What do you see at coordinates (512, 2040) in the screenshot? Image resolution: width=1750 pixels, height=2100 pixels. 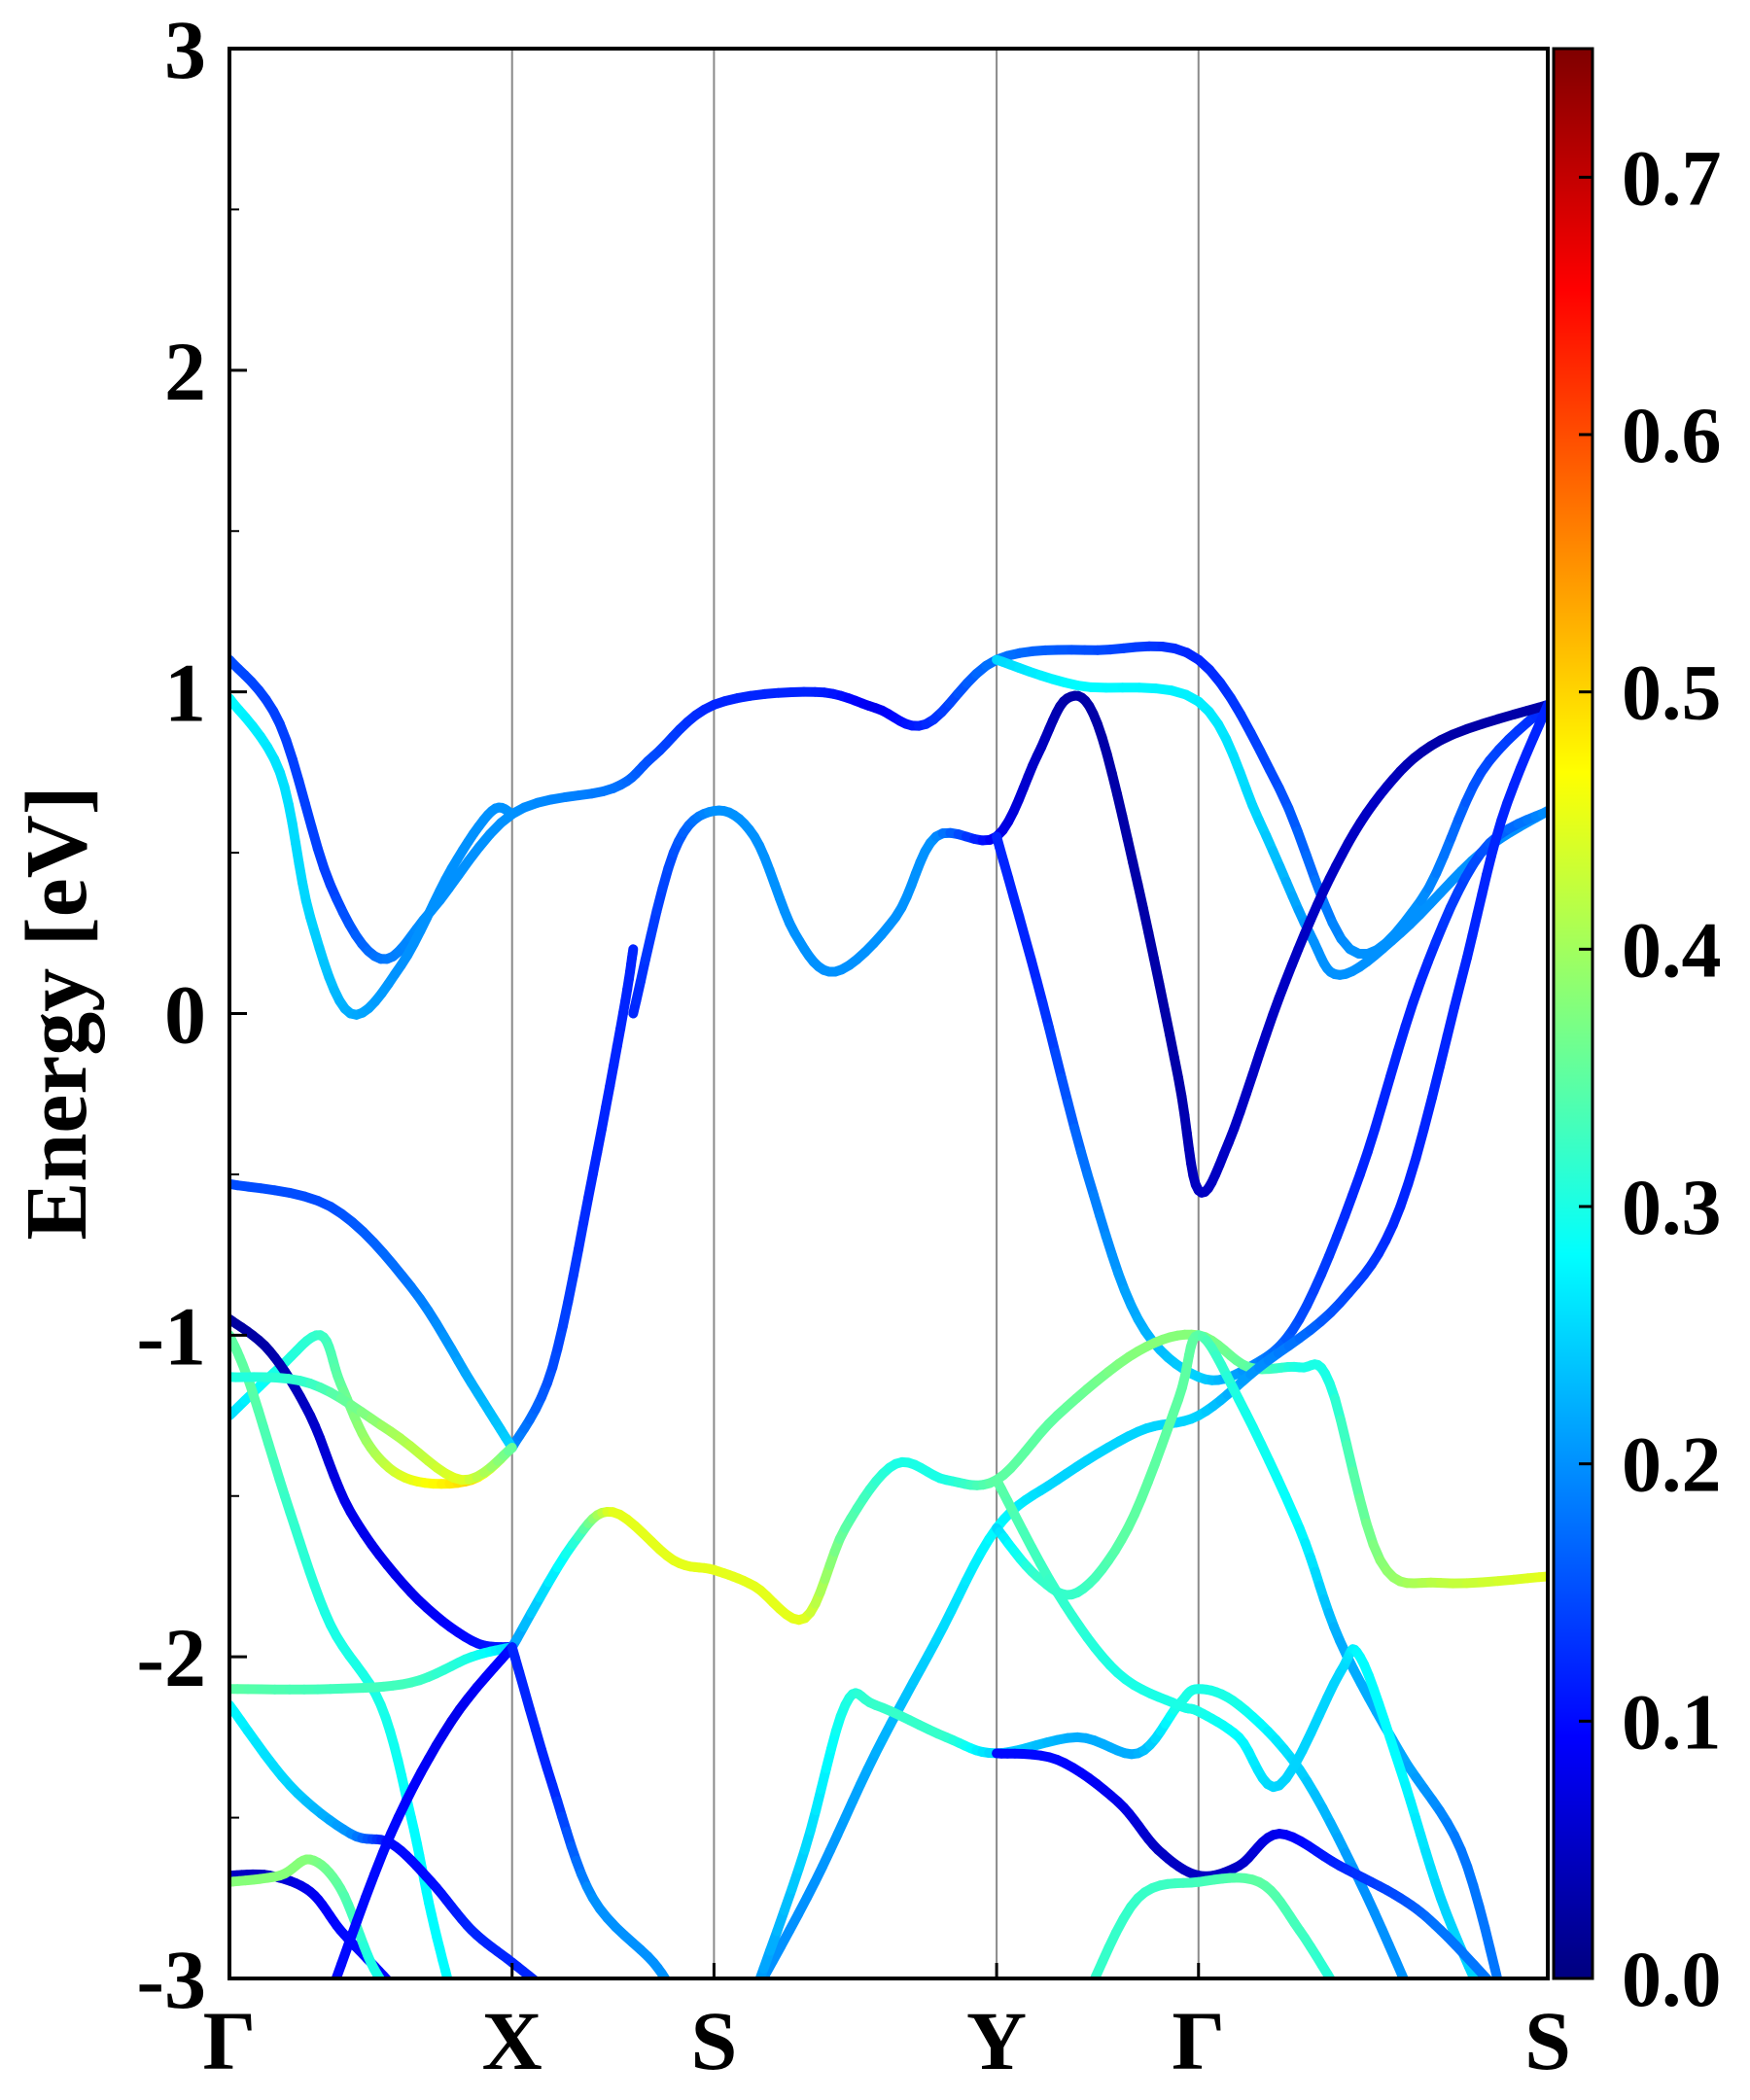 I see `x-tick-label: X` at bounding box center [512, 2040].